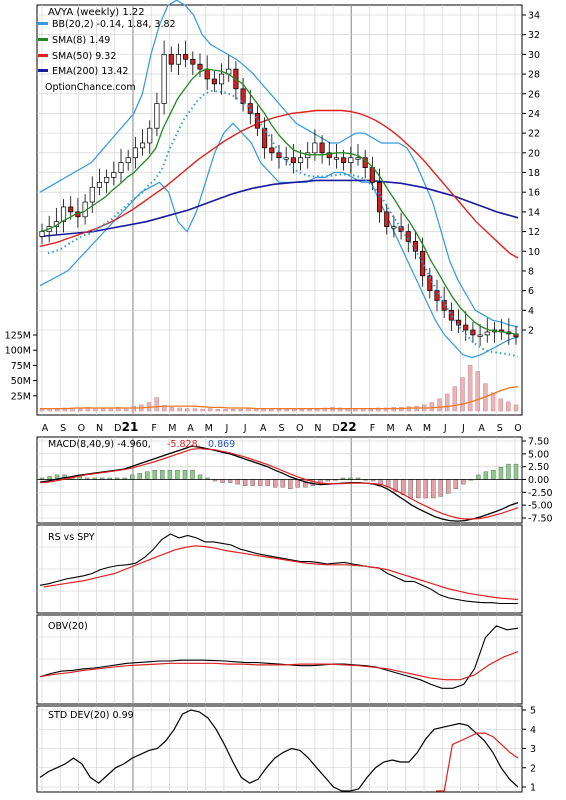  I want to click on rs-label: RS vs SPY, so click(71, 537).